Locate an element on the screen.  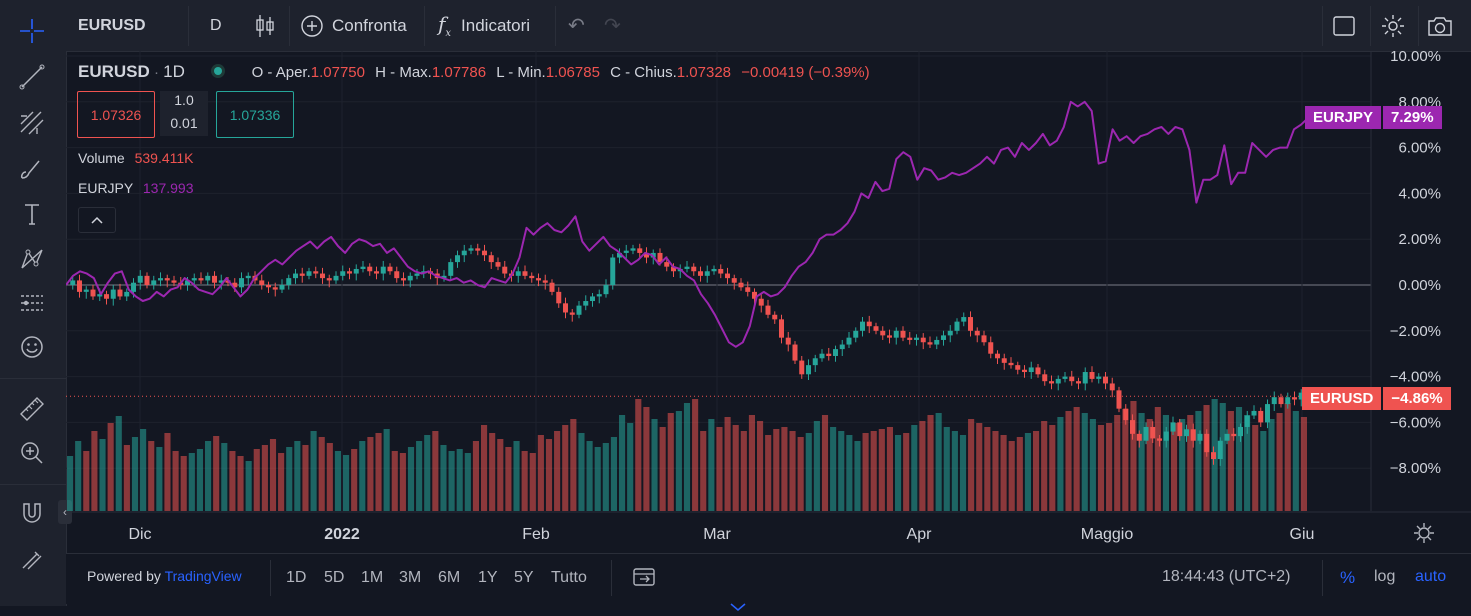
eurusd-badge-value: −4.86% is located at coordinates (1417, 398).